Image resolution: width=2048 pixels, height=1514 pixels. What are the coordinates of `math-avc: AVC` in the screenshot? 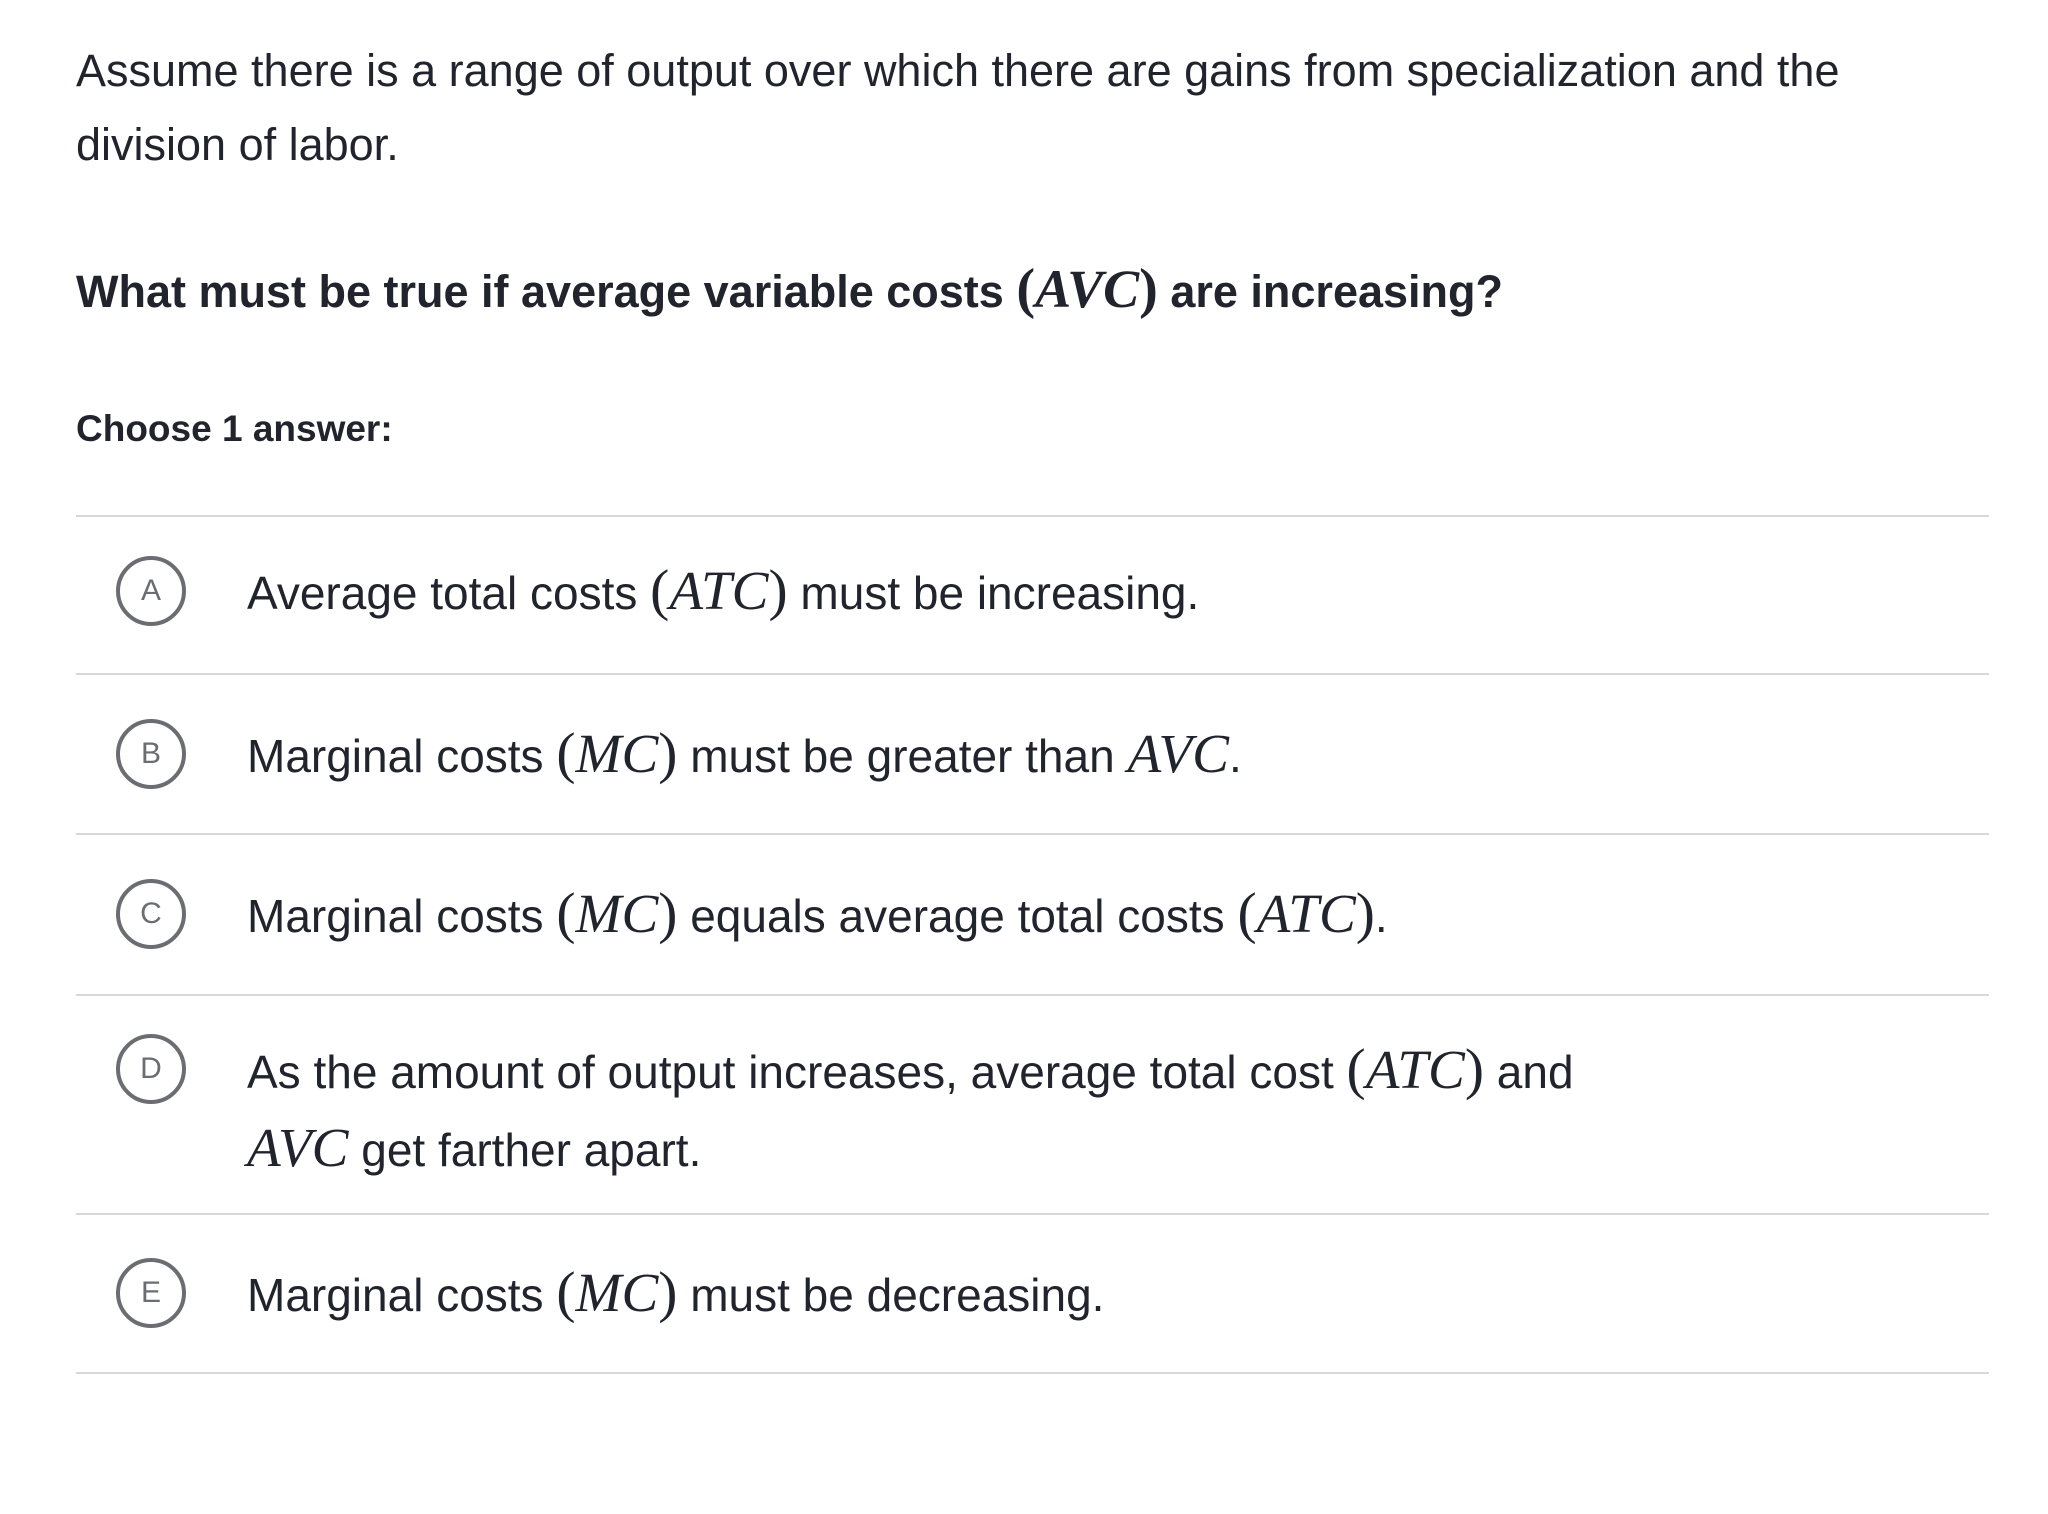 It's located at (1087, 289).